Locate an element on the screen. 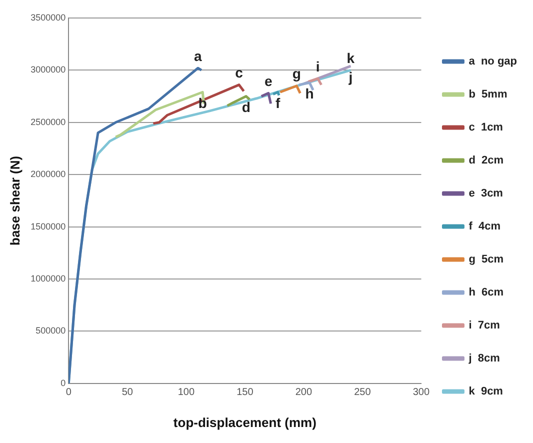 Image resolution: width=533 pixels, height=443 pixels. legend-label: g 5cm is located at coordinates (486, 260).